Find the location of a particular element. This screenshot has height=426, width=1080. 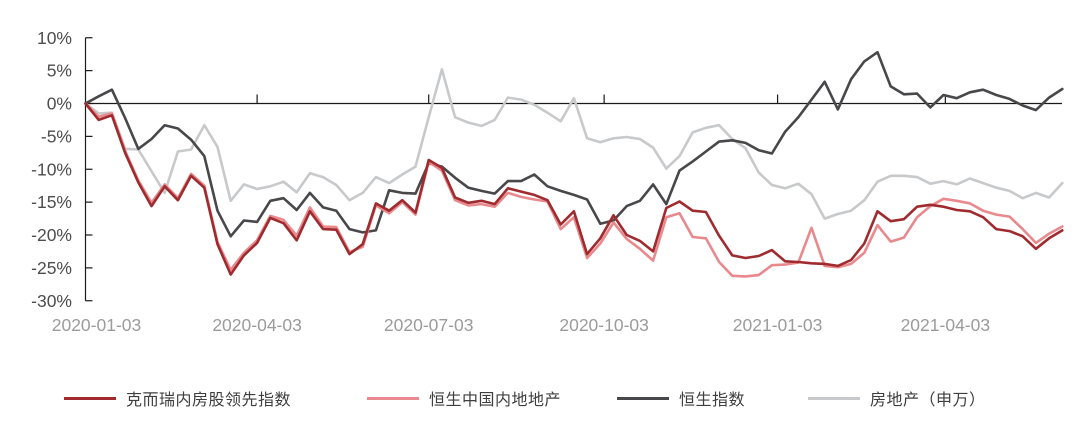

x-tick-label: 2020-01-03 is located at coordinates (97, 325).